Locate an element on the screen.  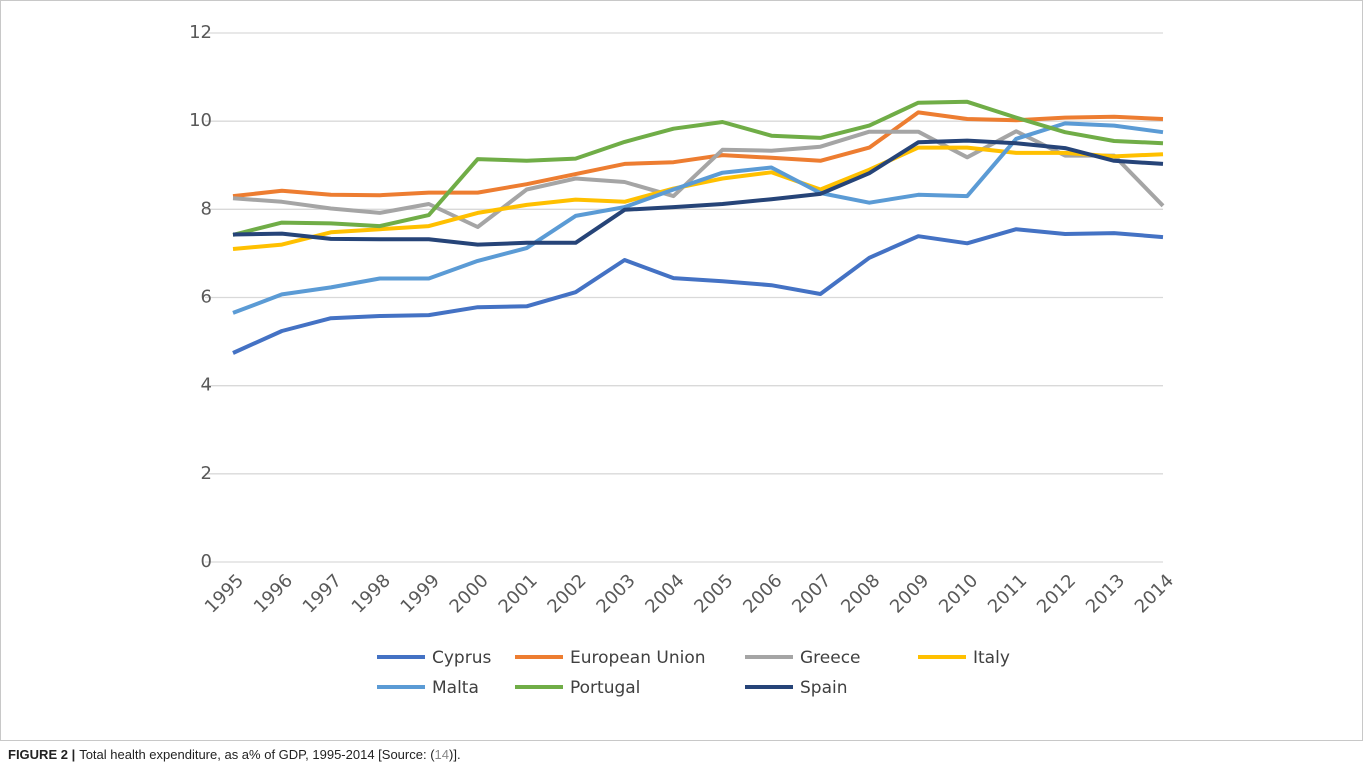
x-tick-label: 2006 is located at coordinates (762, 593).